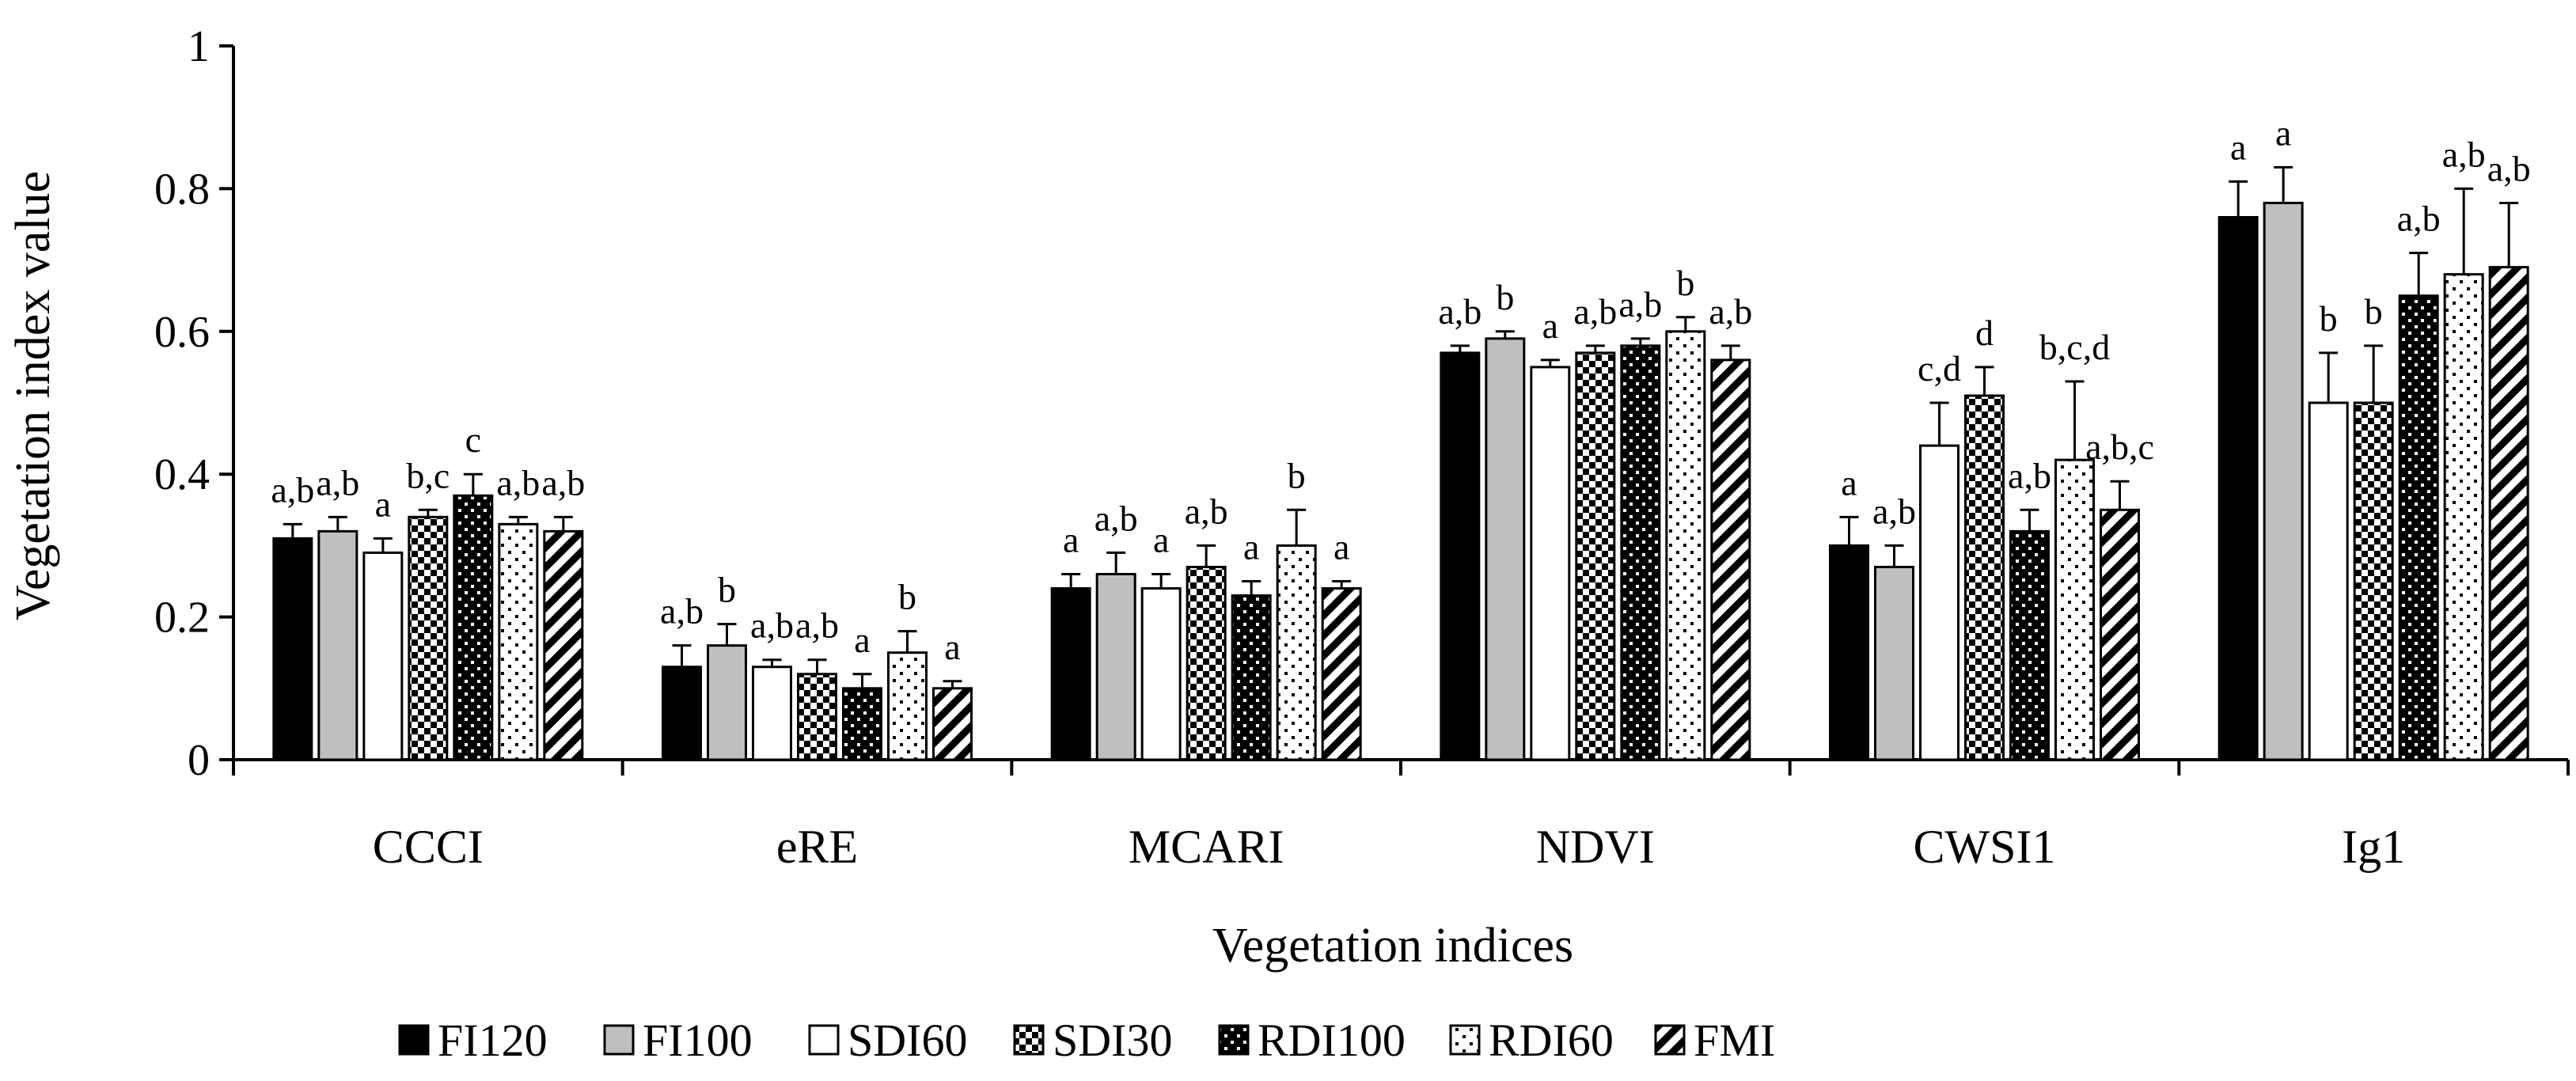 Image resolution: width=2576 pixels, height=1081 pixels. Describe the element at coordinates (1939, 368) in the screenshot. I see `significance-label: c,d` at that location.